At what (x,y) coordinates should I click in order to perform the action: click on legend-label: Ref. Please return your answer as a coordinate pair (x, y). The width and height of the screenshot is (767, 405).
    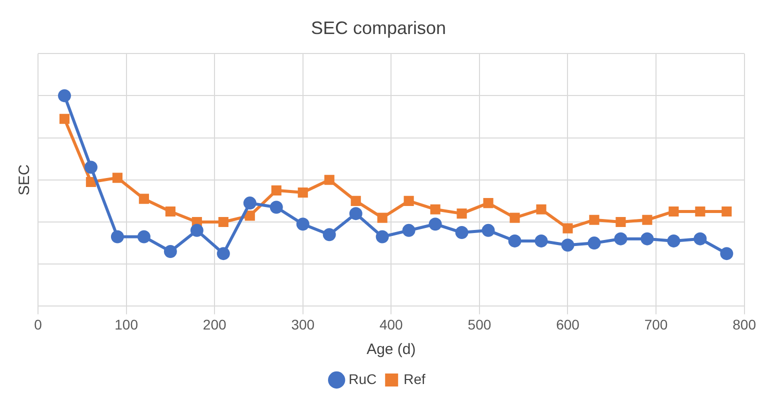
    Looking at the image, I should click on (415, 378).